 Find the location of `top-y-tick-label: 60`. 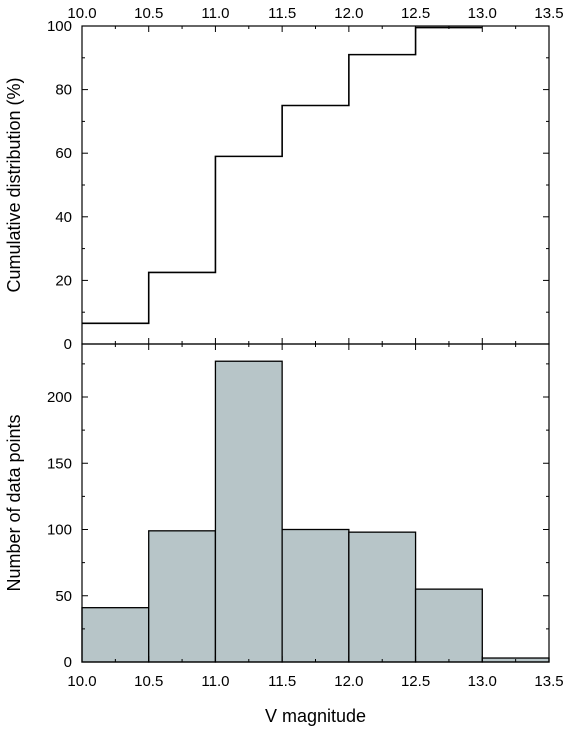

top-y-tick-label: 60 is located at coordinates (63, 153).